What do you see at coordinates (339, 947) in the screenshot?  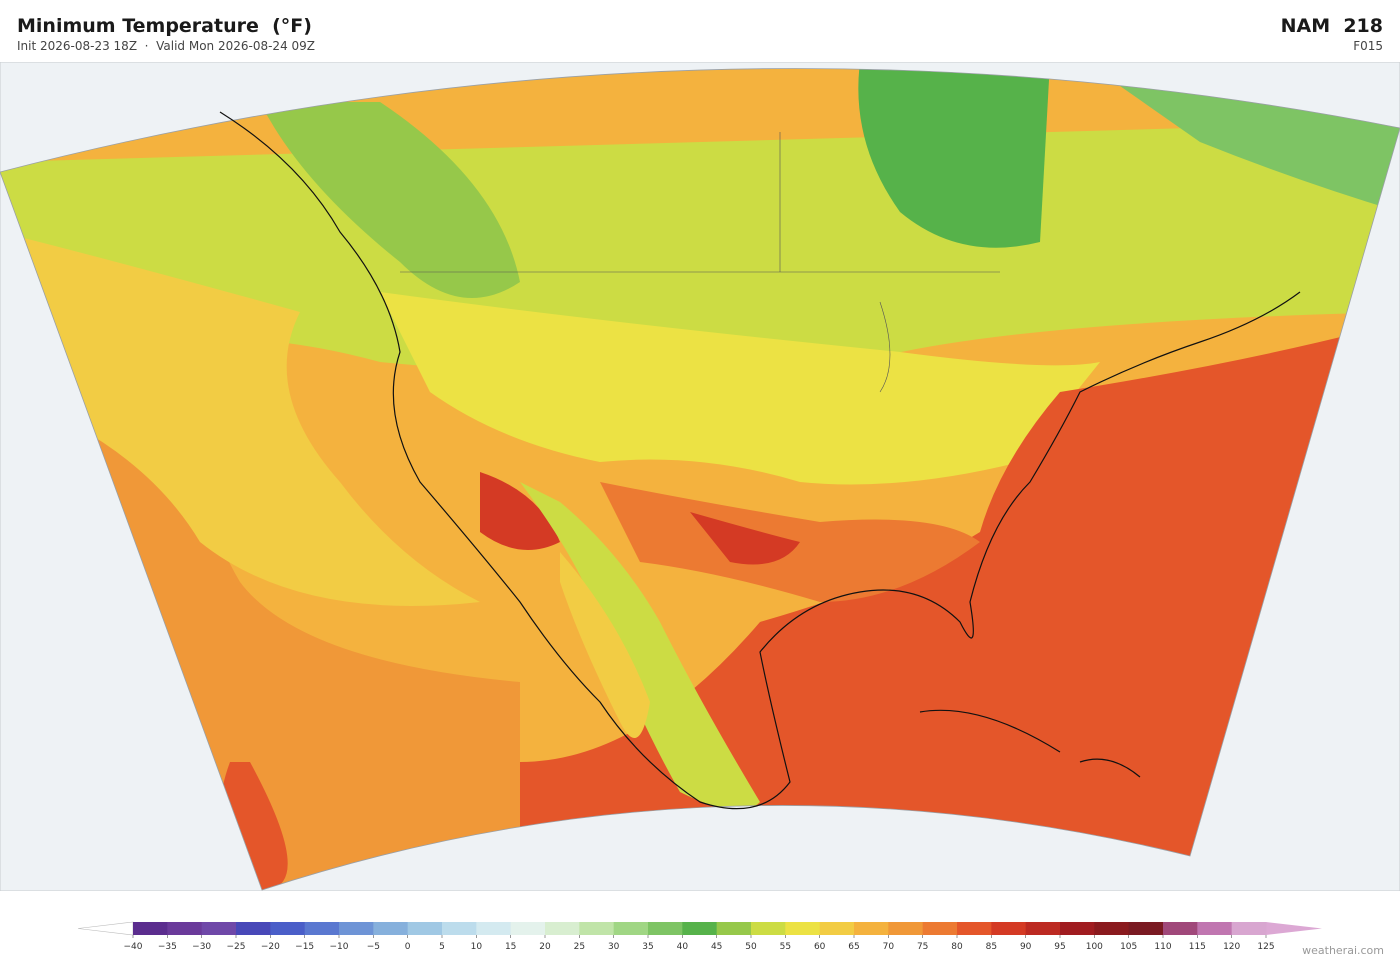 I see `colorbar-tick-label: −10` at bounding box center [339, 947].